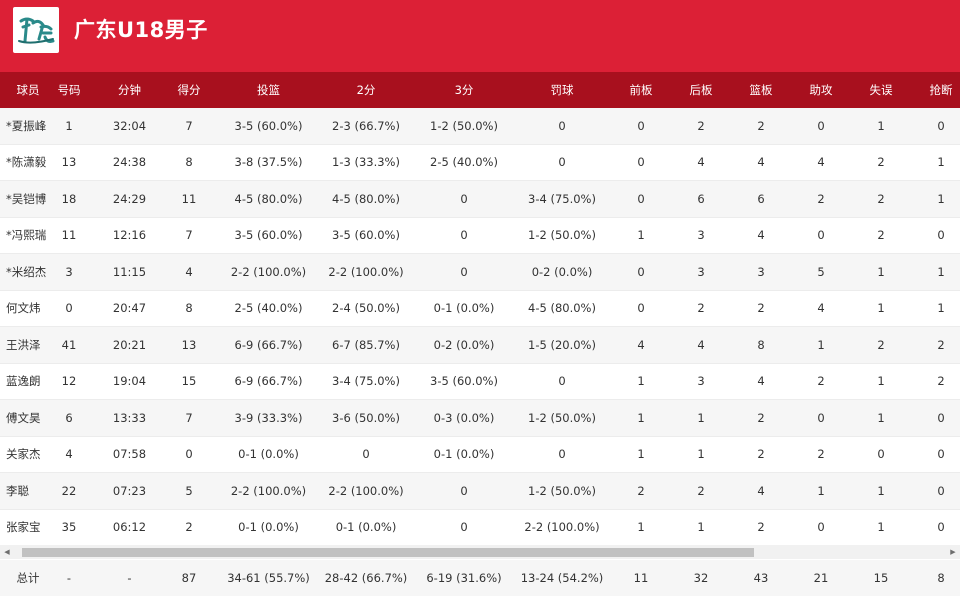 The height and width of the screenshot is (596, 960). I want to click on player-three-pointers: 1-2 (50.0%), so click(464, 125).